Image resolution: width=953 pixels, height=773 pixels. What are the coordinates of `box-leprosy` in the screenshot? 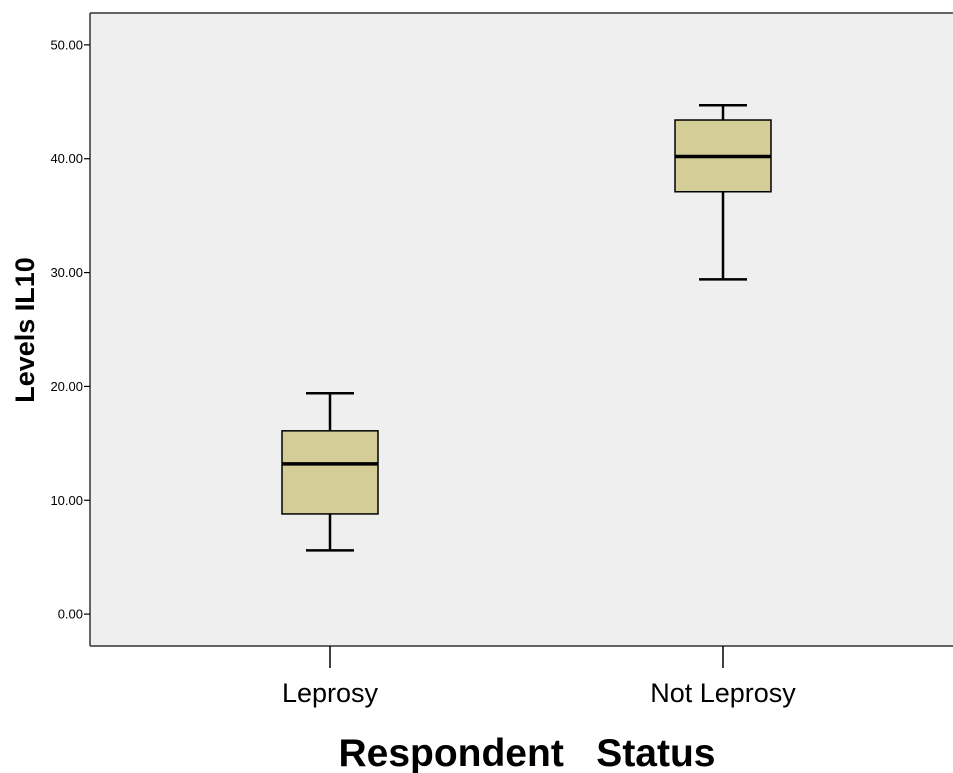 It's located at (330, 472).